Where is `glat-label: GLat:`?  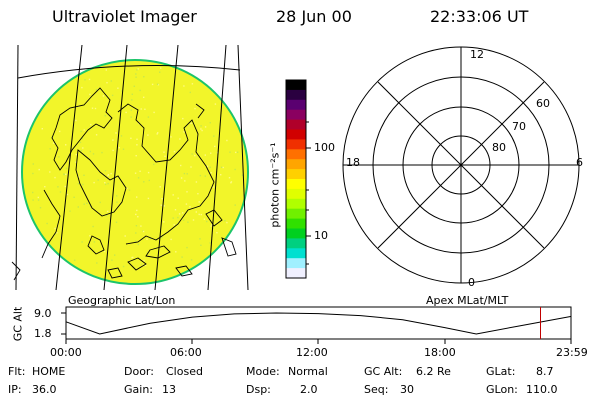 glat-label: GLat: is located at coordinates (501, 371).